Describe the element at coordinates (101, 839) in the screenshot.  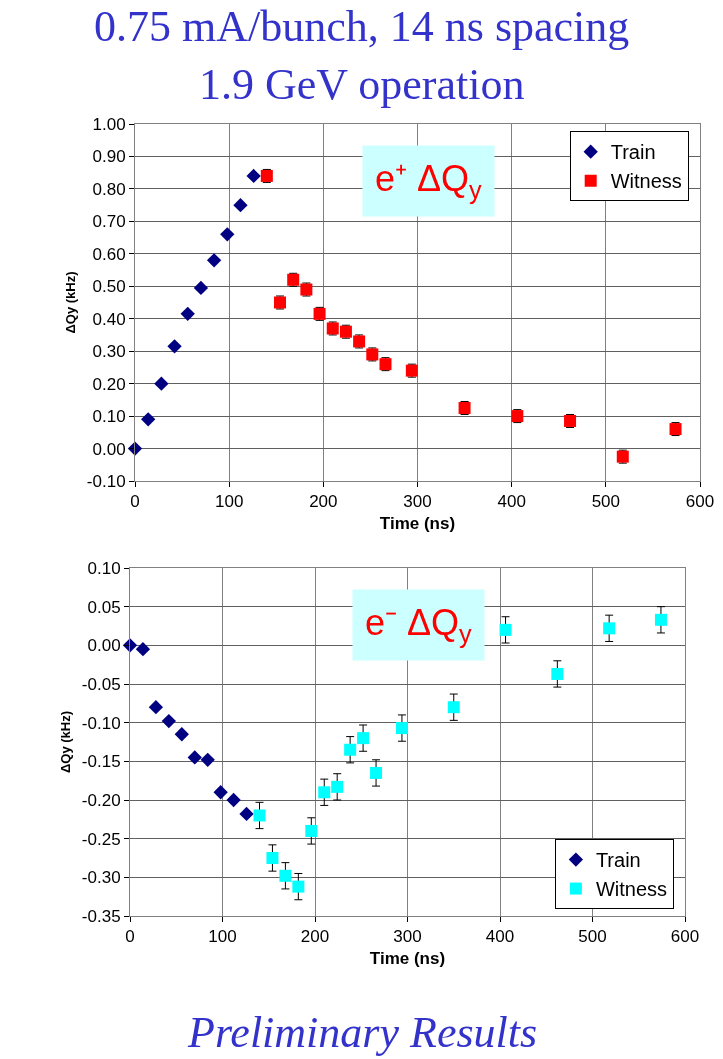
I see `y-tick-label: -0.25` at that location.